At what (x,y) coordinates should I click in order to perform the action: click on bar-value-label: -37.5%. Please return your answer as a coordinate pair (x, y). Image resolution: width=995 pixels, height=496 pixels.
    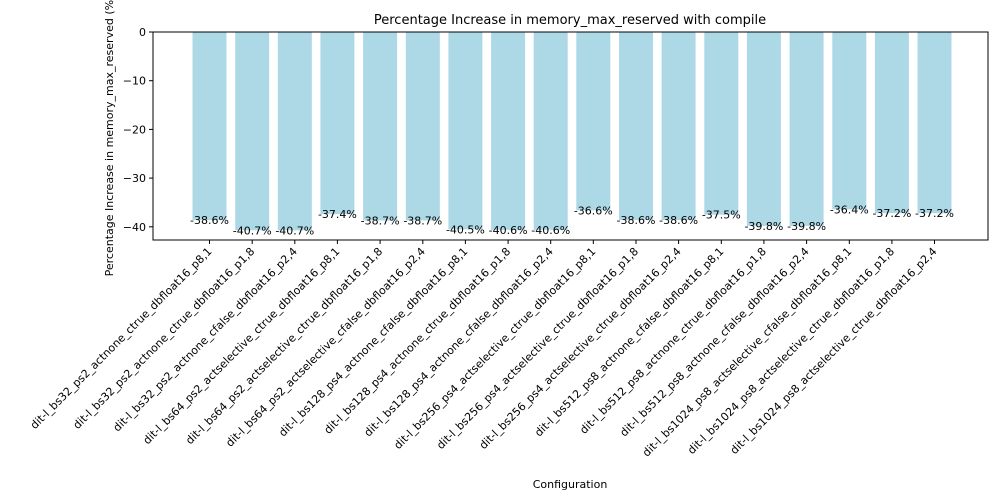
    Looking at the image, I should click on (721, 215).